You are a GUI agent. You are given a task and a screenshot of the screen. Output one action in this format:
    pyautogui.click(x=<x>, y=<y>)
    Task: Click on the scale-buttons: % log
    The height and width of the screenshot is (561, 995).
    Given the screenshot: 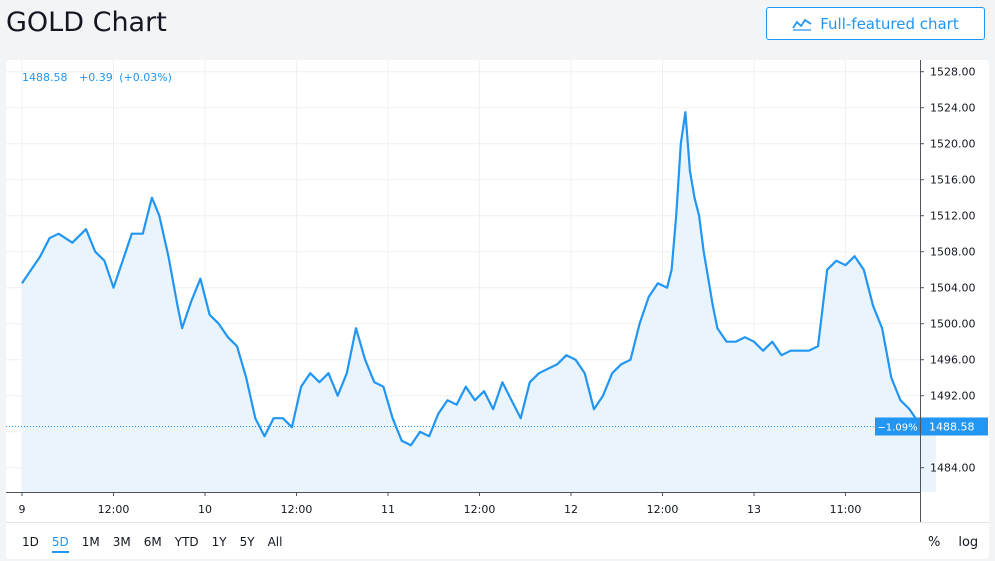 What is the action you would take?
    pyautogui.click(x=961, y=542)
    